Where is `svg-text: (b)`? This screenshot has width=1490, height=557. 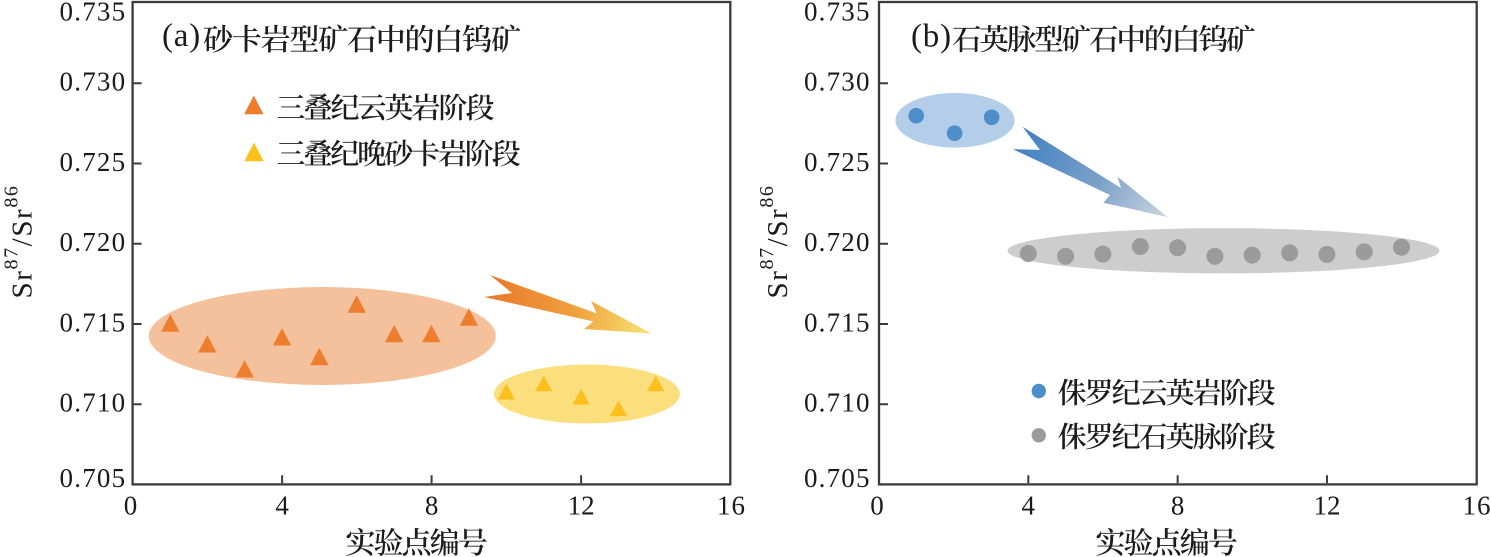
svg-text: (b) is located at coordinates (931, 37).